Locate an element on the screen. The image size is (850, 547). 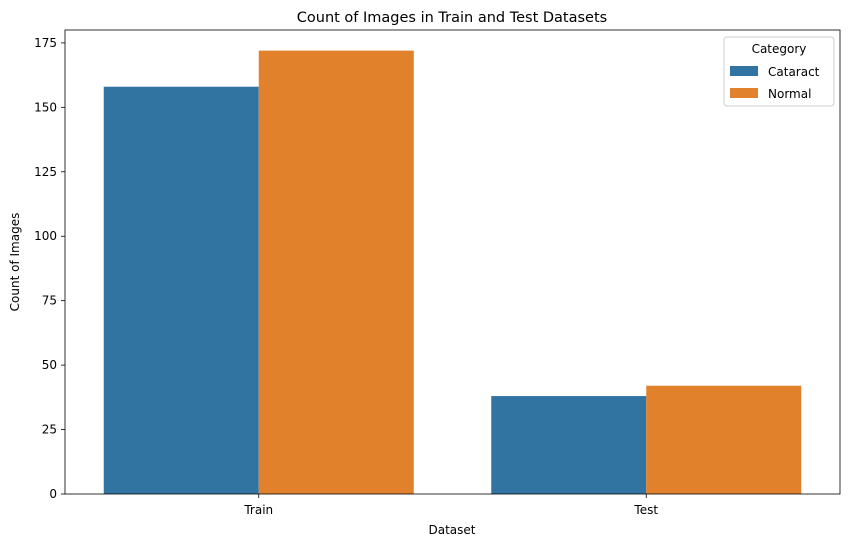
legend-swatch-cataract is located at coordinates (744, 71).